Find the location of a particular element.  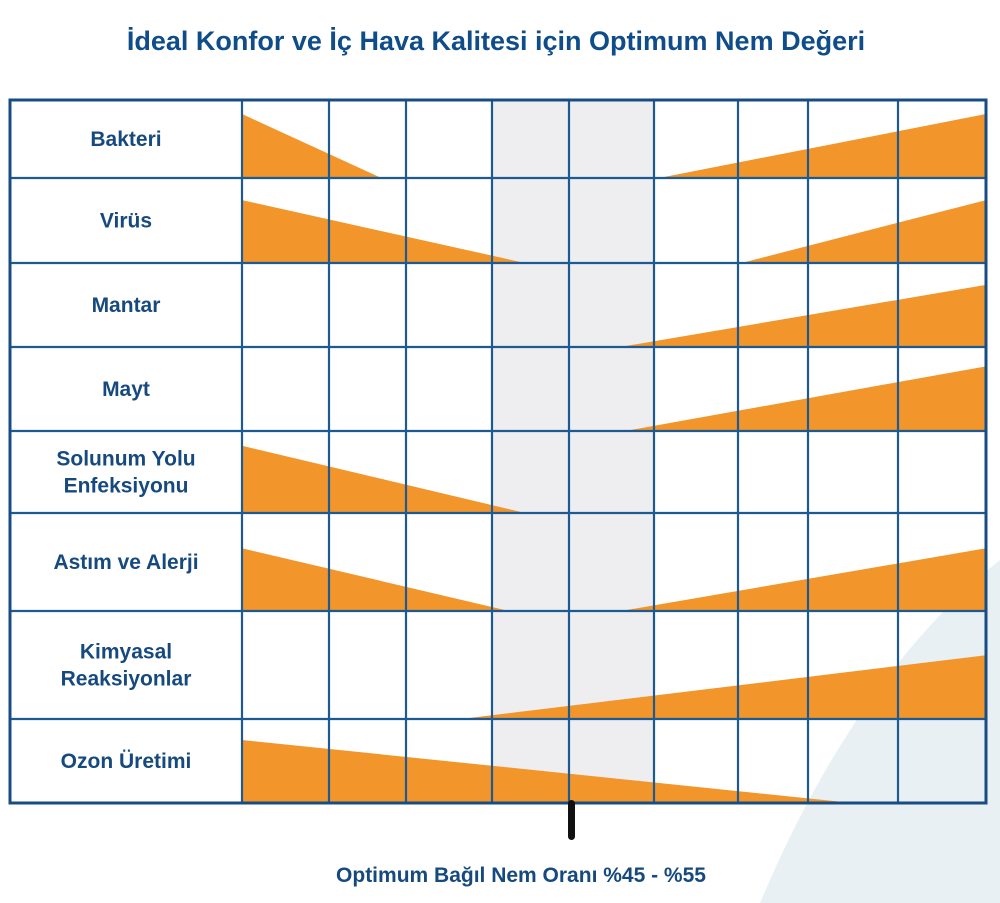

row-label-line: Bakteri is located at coordinates (125, 139).